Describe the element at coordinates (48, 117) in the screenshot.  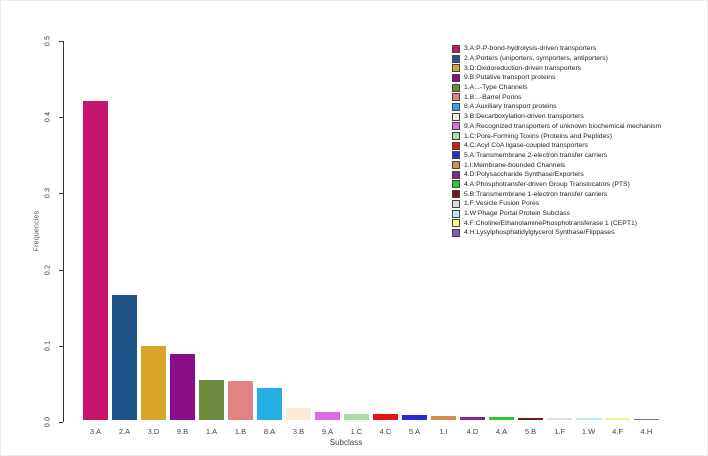
I see `y-tick-label: 0.4` at that location.